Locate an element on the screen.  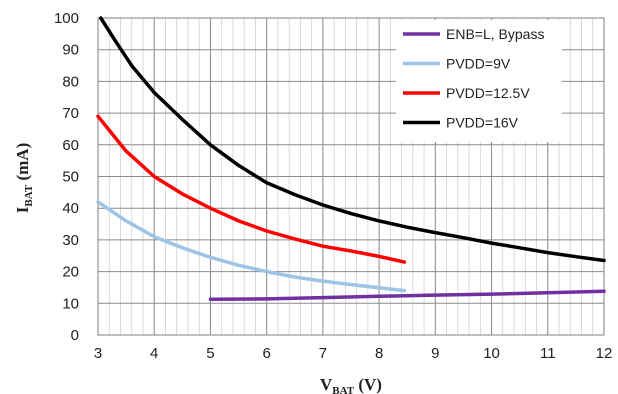
x-tick-label: 3 is located at coordinates (98, 353).